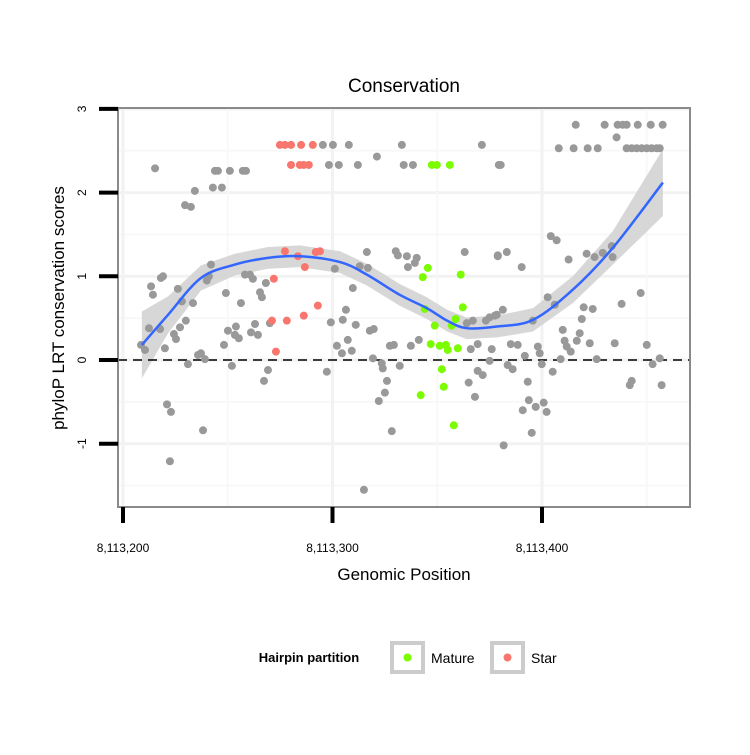 The height and width of the screenshot is (755, 750). Describe the element at coordinates (542, 548) in the screenshot. I see `x-tick-label: 8,113,400` at that location.